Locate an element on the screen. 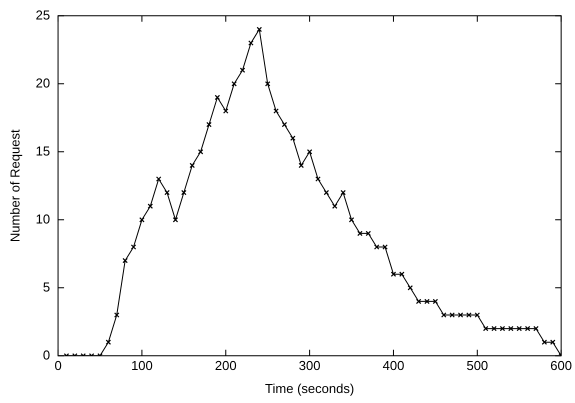 The height and width of the screenshot is (403, 575). y-tick-label: 0 is located at coordinates (46, 354).